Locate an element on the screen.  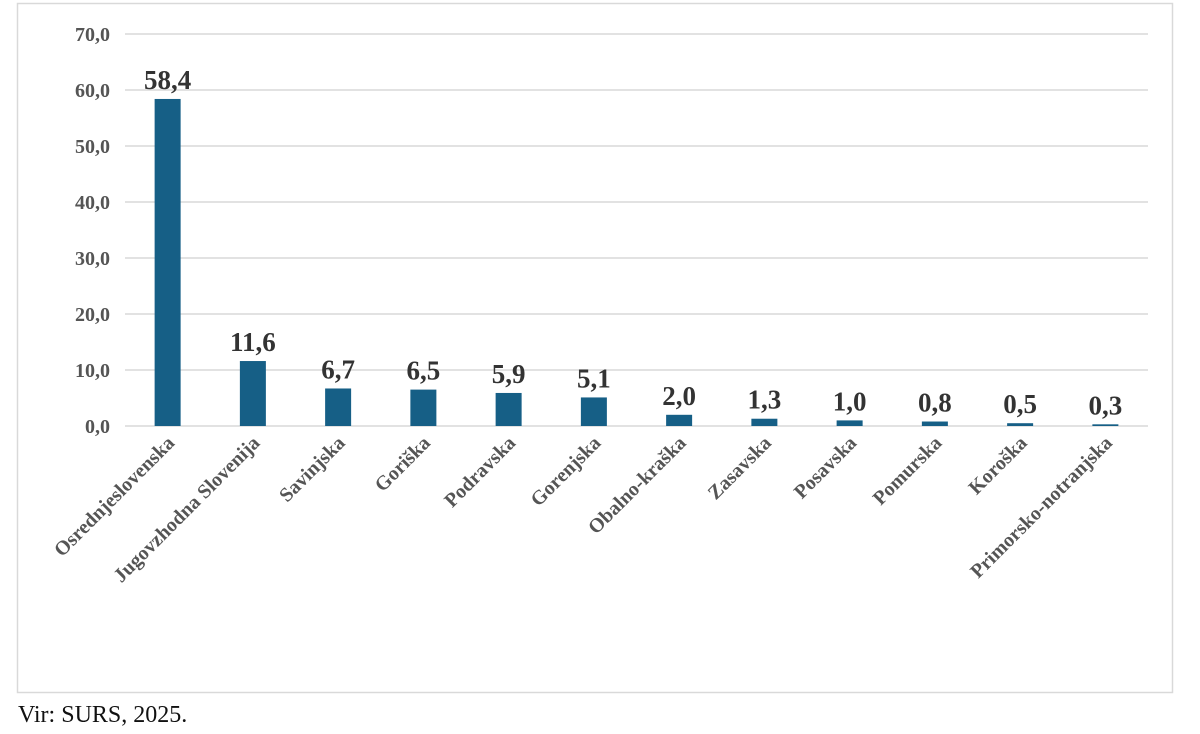
data-label: 0,8 is located at coordinates (935, 403).